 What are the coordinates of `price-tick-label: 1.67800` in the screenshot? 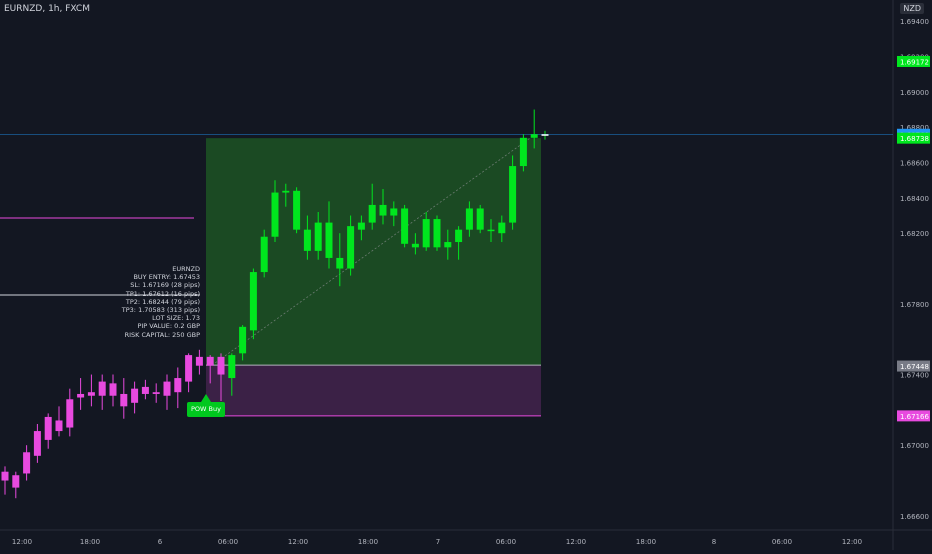 It's located at (914, 305).